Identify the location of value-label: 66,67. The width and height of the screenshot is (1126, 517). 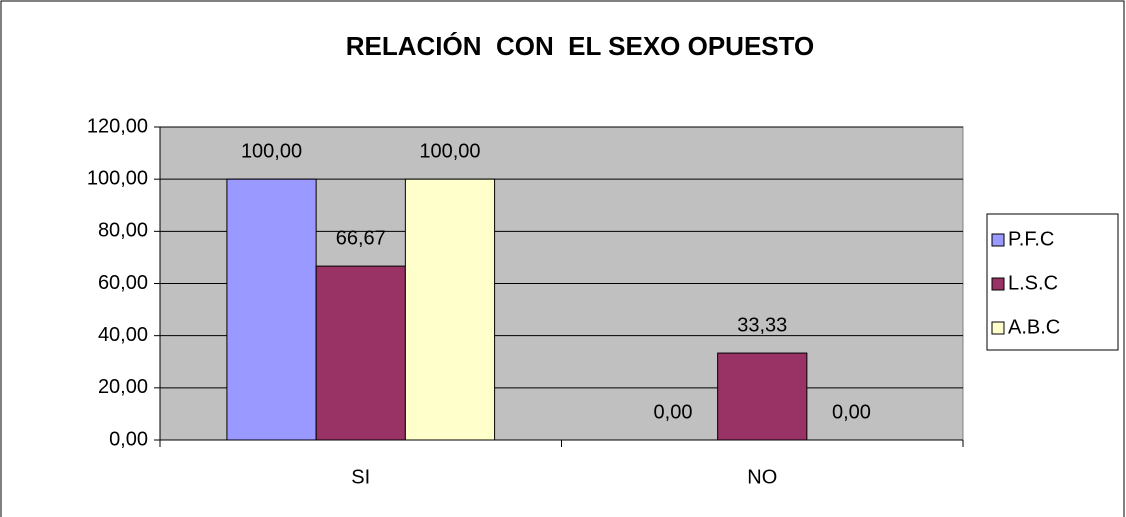
(361, 238).